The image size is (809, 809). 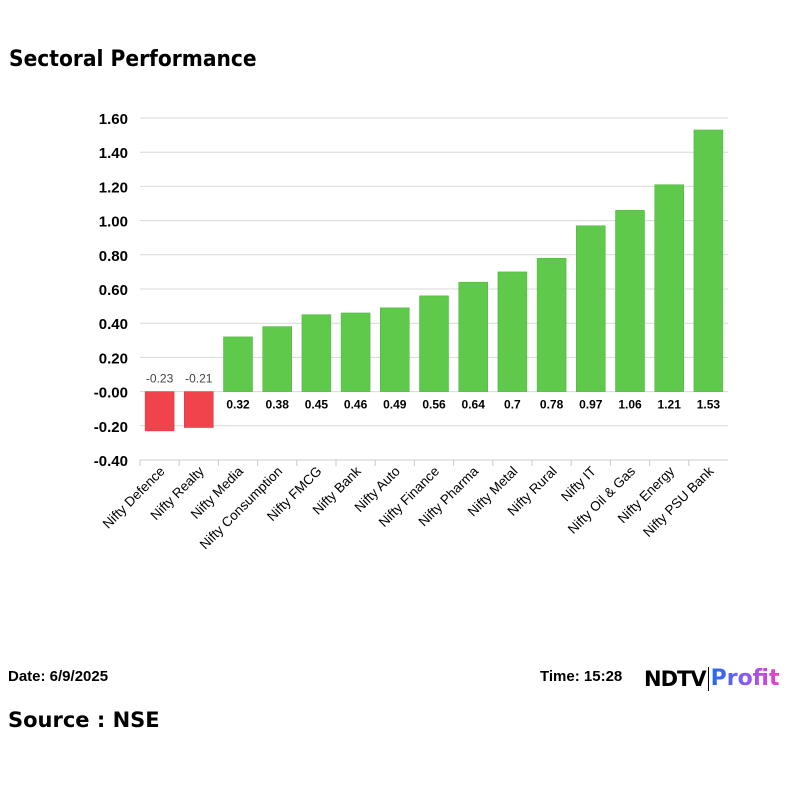 I want to click on y-tick-label: 0.20, so click(x=113, y=358).